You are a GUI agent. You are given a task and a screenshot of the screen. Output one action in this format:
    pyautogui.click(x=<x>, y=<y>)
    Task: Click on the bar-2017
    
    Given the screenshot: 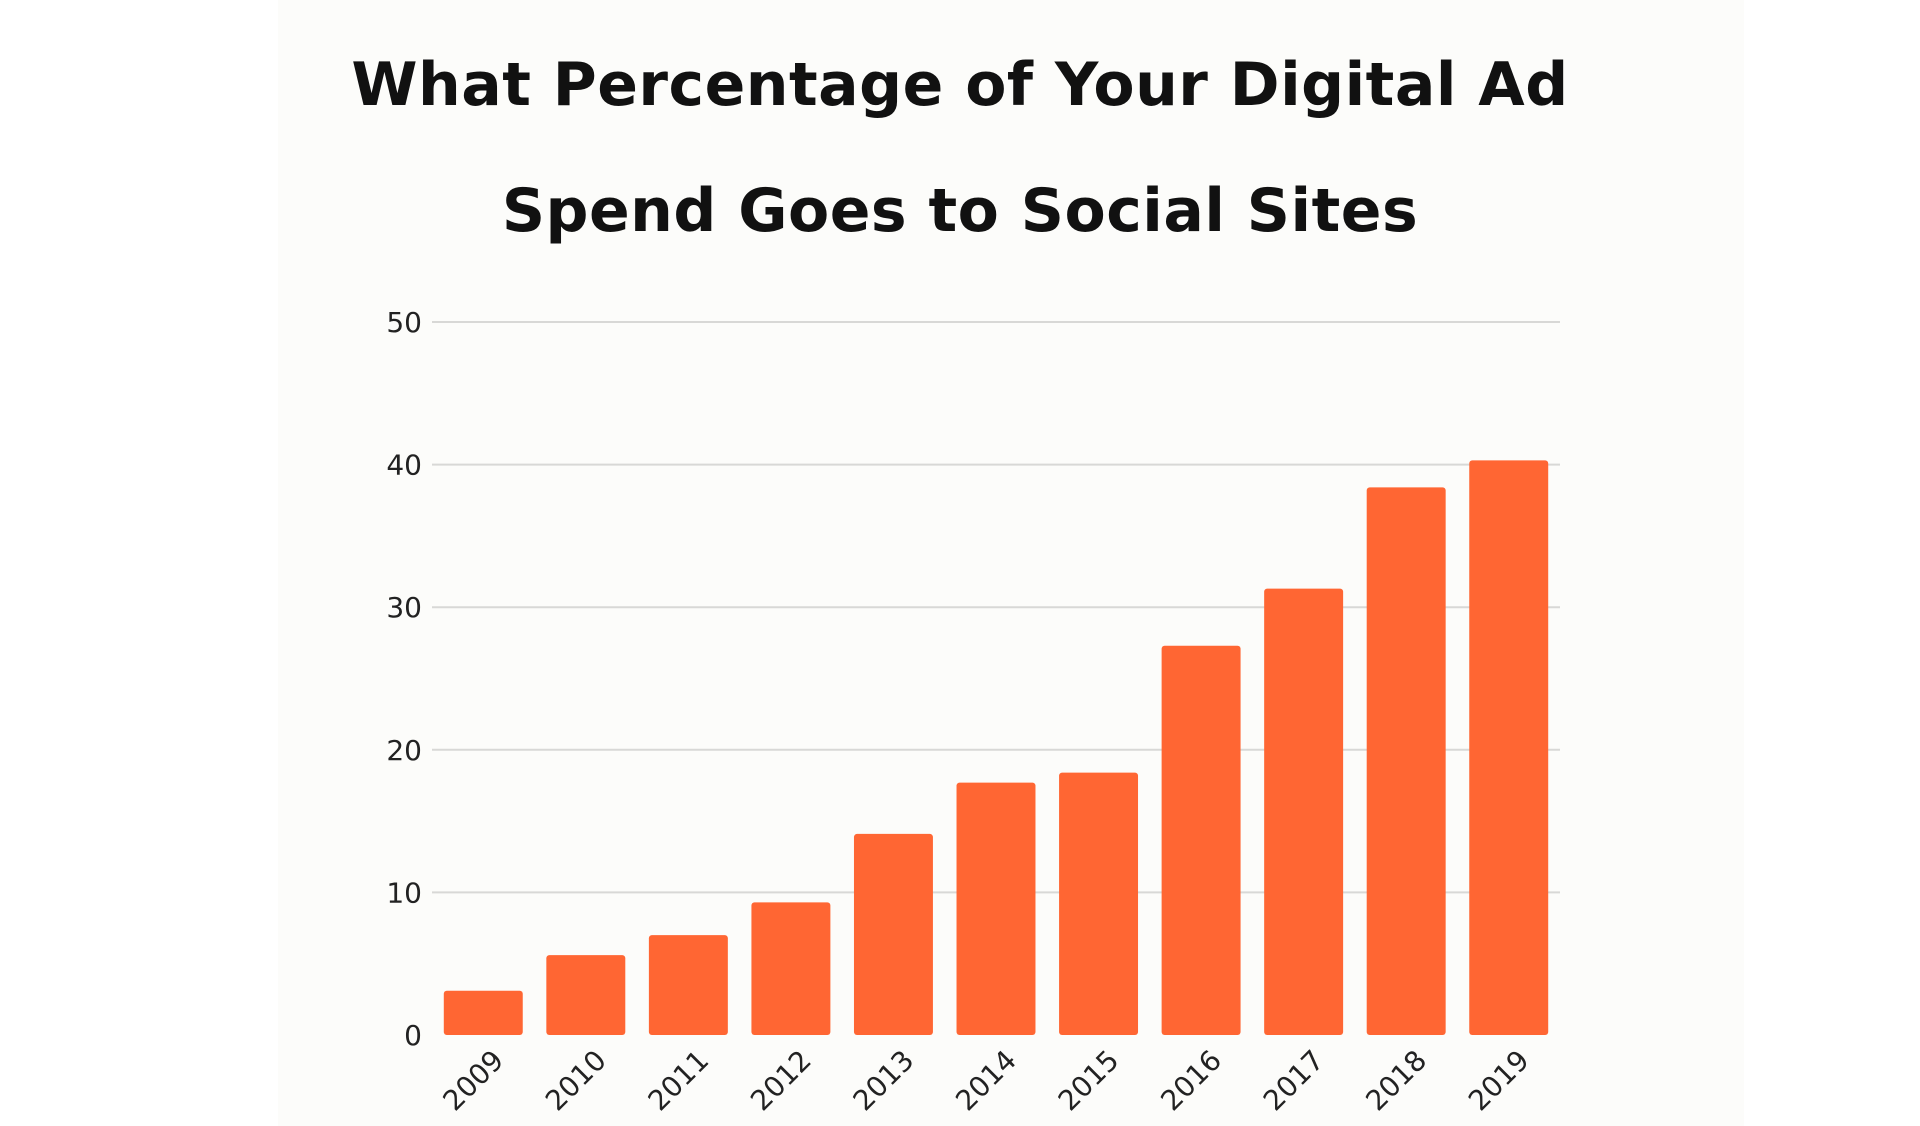 What is the action you would take?
    pyautogui.click(x=1304, y=811)
    